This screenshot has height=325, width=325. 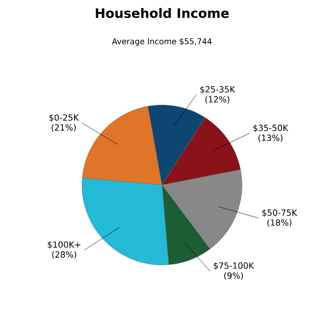 What do you see at coordinates (64, 118) in the screenshot?
I see `slice-label: $0-25K` at bounding box center [64, 118].